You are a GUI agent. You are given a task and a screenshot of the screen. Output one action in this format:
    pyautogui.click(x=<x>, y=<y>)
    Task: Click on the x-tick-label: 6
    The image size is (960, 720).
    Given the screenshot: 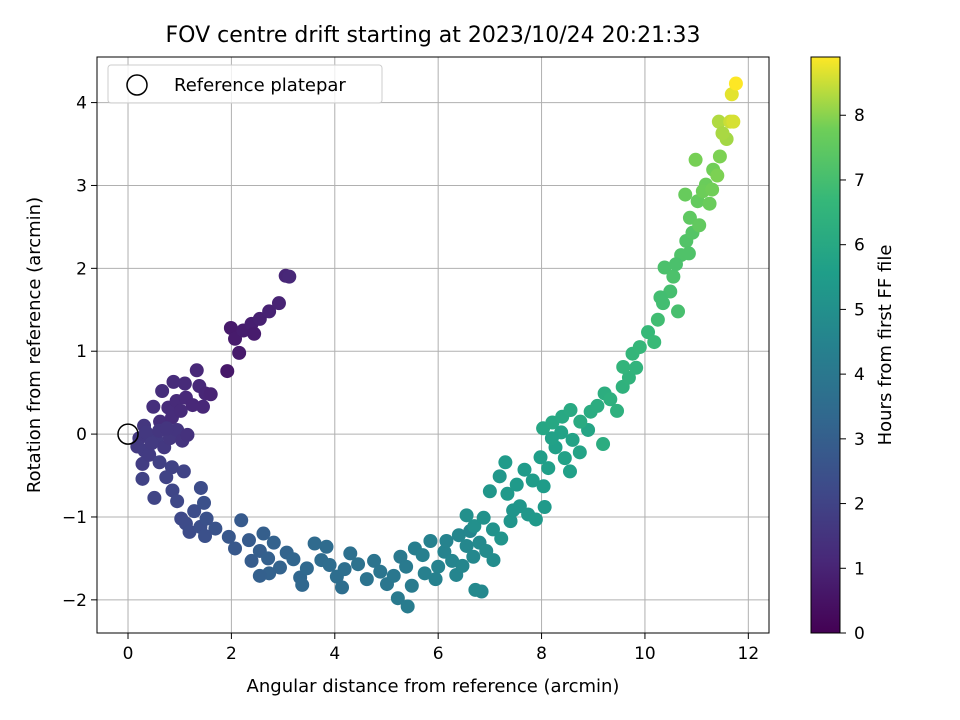 What is the action you would take?
    pyautogui.click(x=438, y=654)
    